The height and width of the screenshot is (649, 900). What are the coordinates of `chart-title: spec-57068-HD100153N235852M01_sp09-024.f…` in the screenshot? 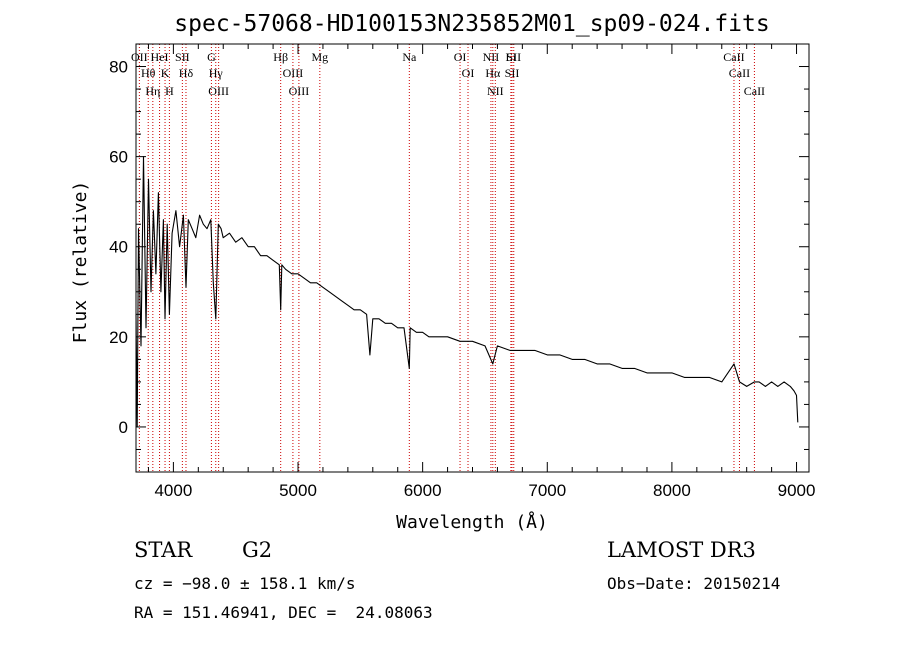 It's located at (471, 24).